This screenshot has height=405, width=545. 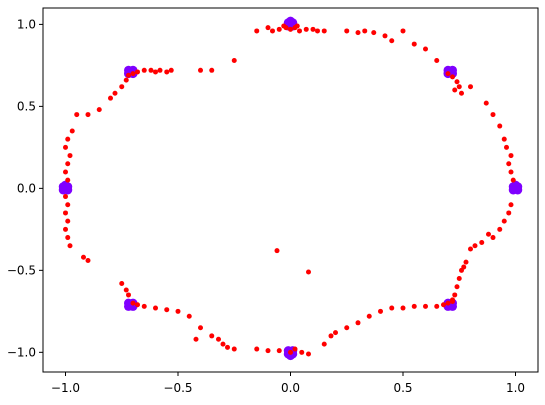 What do you see at coordinates (21, 270) in the screenshot?
I see `y-tick-label: −0.5` at bounding box center [21, 270].